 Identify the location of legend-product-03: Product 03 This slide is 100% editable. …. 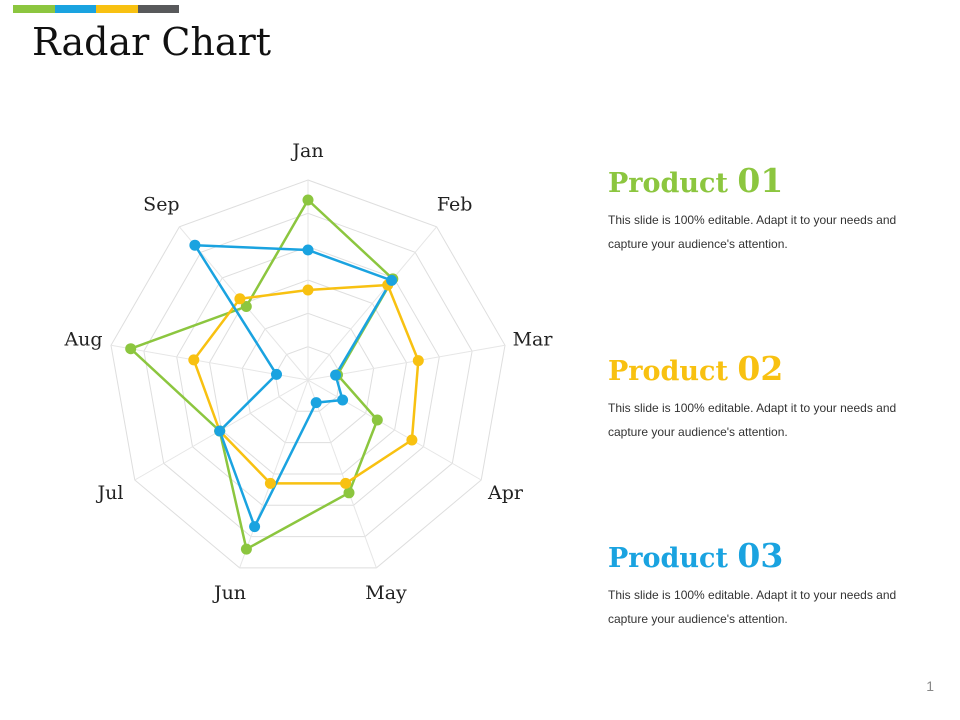
(763, 584).